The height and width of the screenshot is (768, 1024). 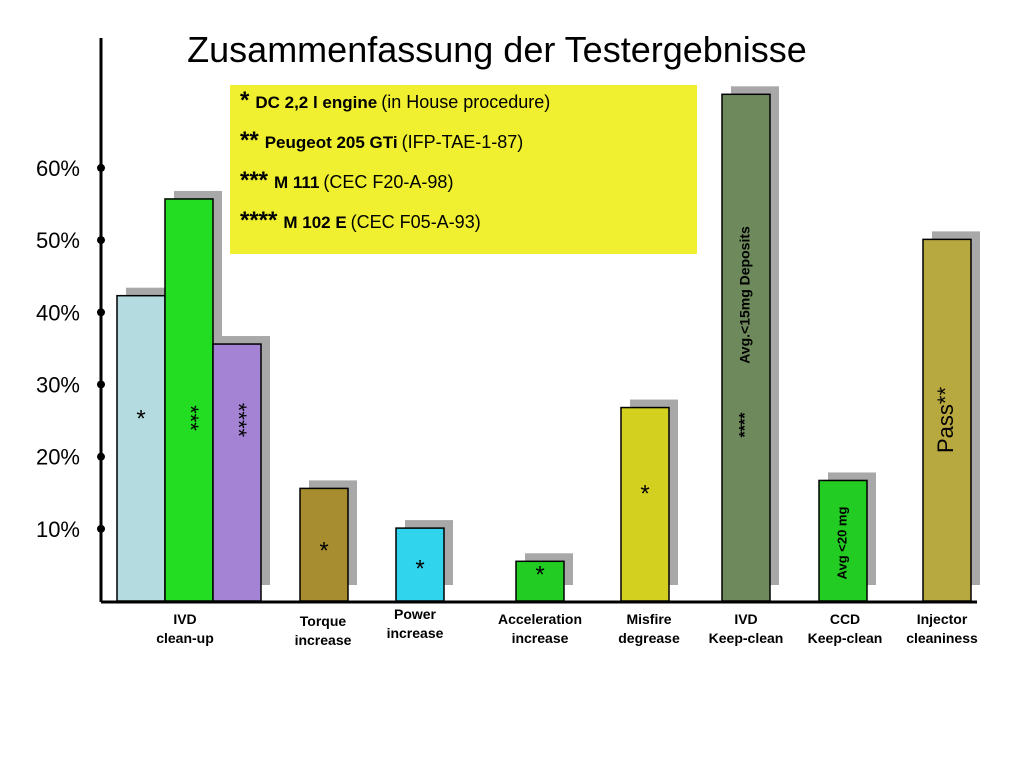 What do you see at coordinates (331, 142) in the screenshot?
I see `legend-engine: Peugeot 205 GTi` at bounding box center [331, 142].